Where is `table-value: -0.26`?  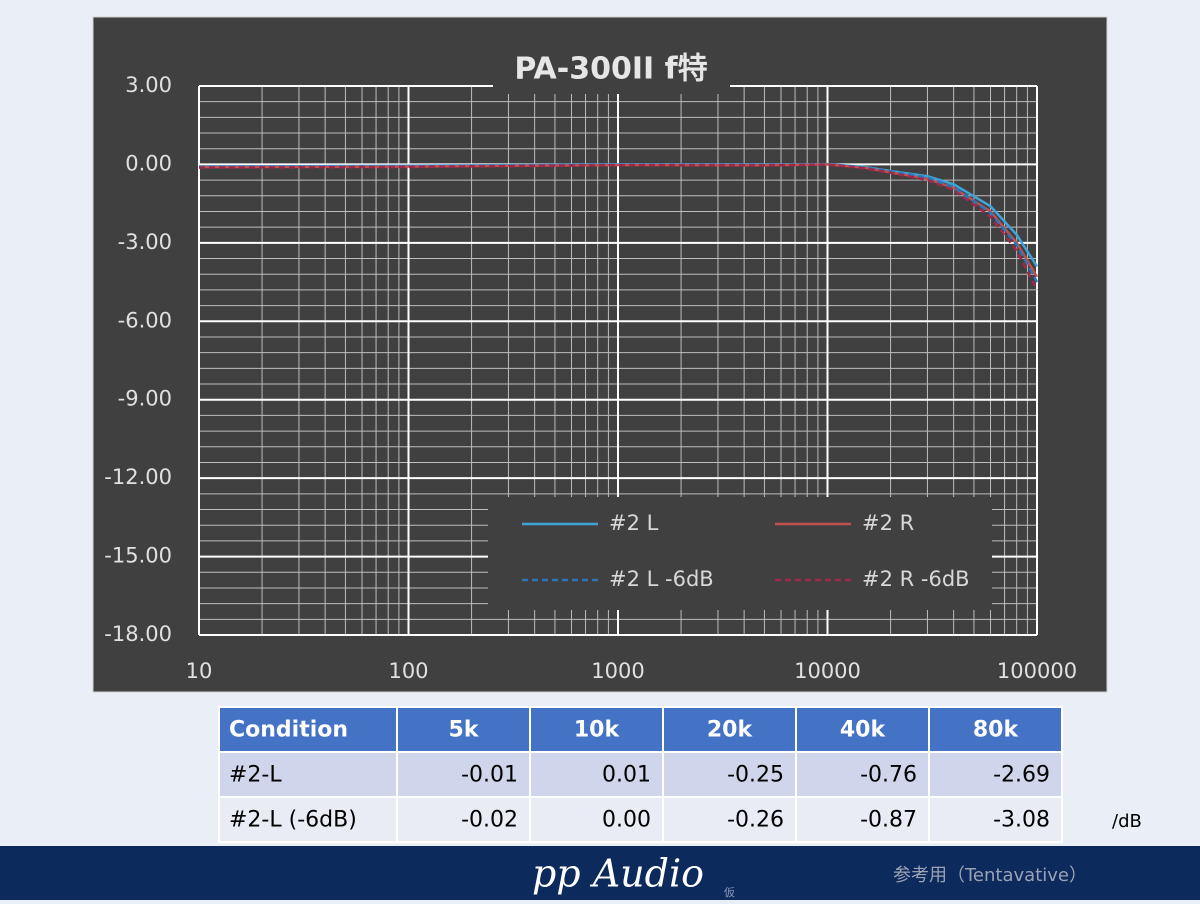
table-value: -0.26 is located at coordinates (755, 820).